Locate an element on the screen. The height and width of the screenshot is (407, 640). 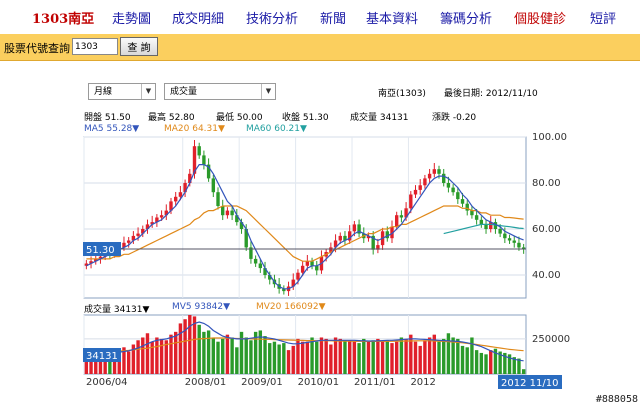
indicator-select: 成交量 ▼ is located at coordinates (220, 91).